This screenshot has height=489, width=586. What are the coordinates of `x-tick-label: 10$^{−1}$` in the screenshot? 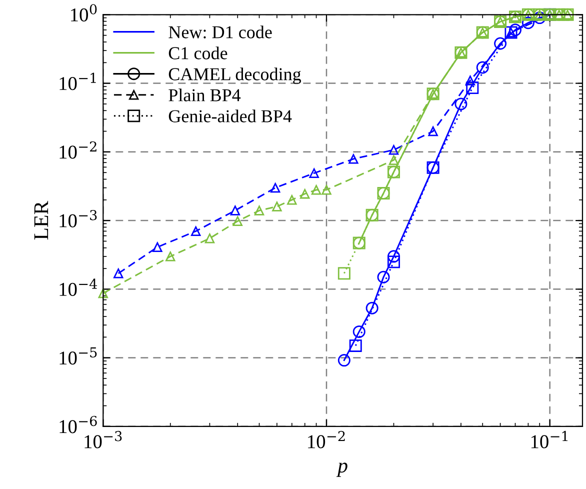 It's located at (549, 439).